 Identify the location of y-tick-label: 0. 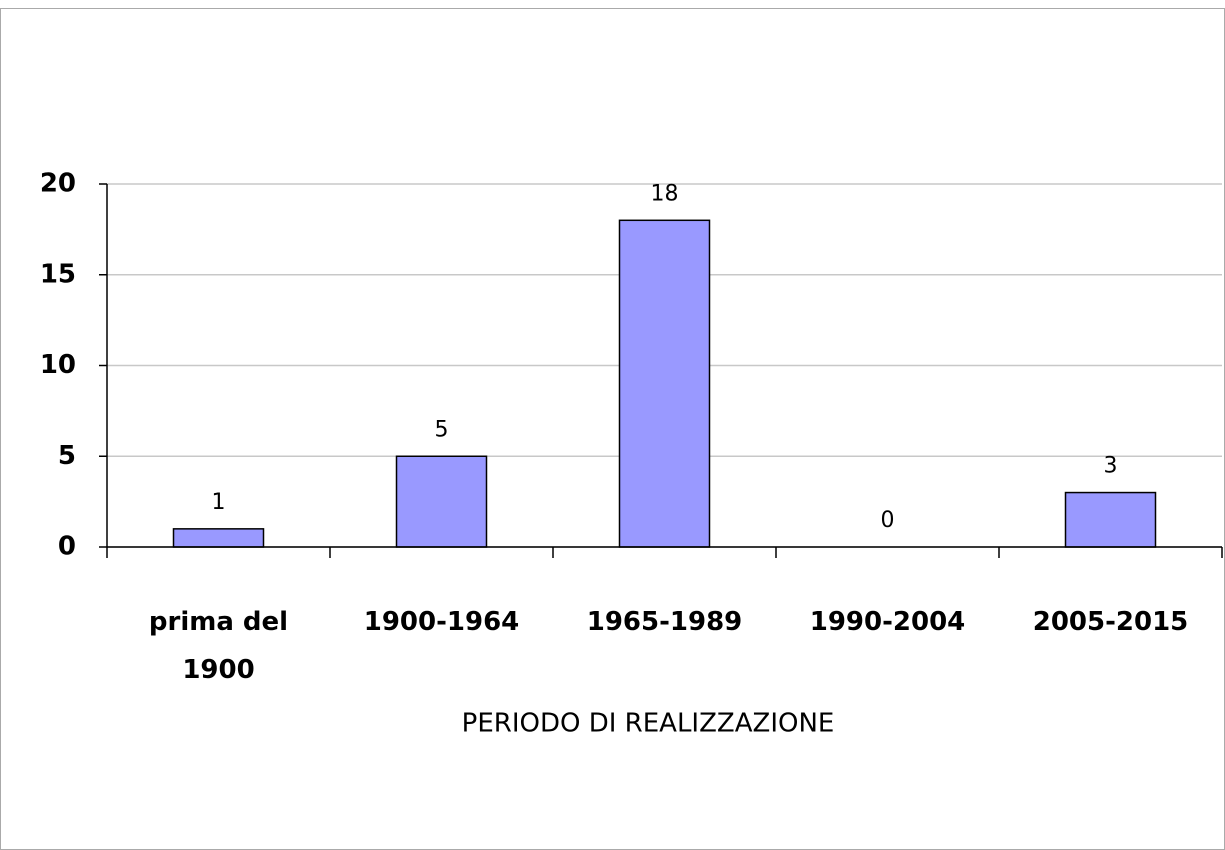
(67, 547).